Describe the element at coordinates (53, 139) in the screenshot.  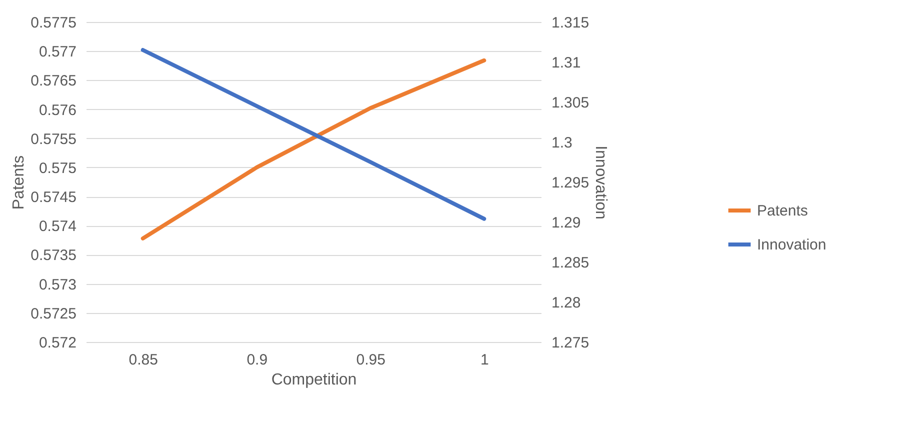
I see `y-tick-label: 0.5755` at that location.